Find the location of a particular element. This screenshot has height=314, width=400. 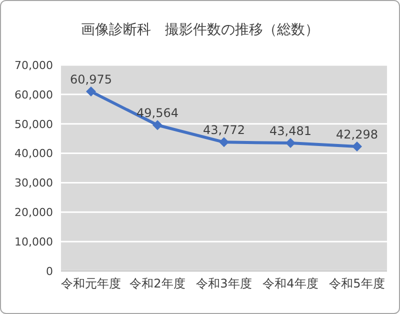

y-tick-label: 30,000 is located at coordinates (33, 183).